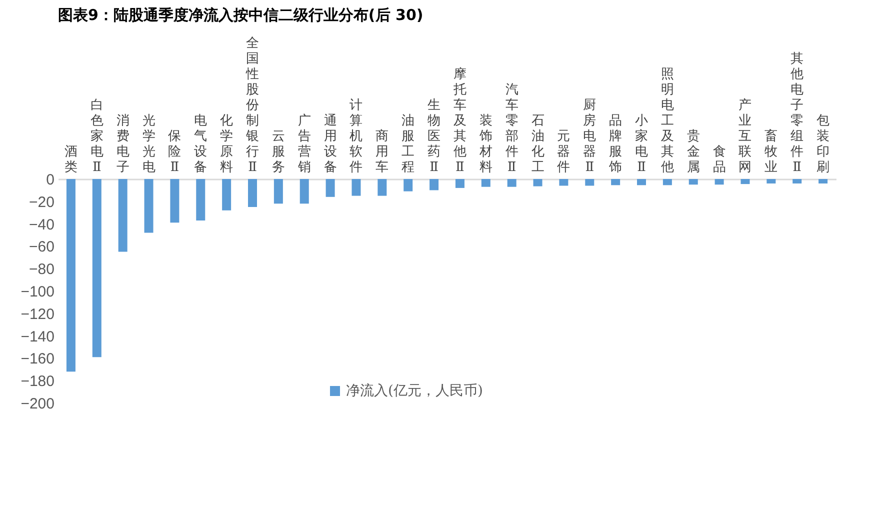 This screenshot has width=895, height=510. What do you see at coordinates (41, 269) in the screenshot?
I see `y-tick-label: −80` at bounding box center [41, 269].